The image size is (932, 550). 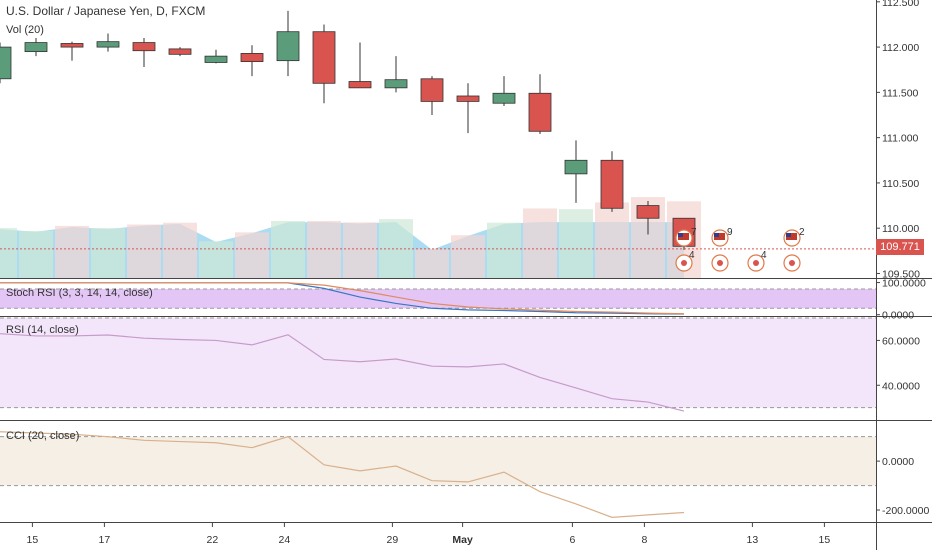 What do you see at coordinates (900, 184) in the screenshot?
I see `price-tick-label: 110.500` at bounding box center [900, 184].